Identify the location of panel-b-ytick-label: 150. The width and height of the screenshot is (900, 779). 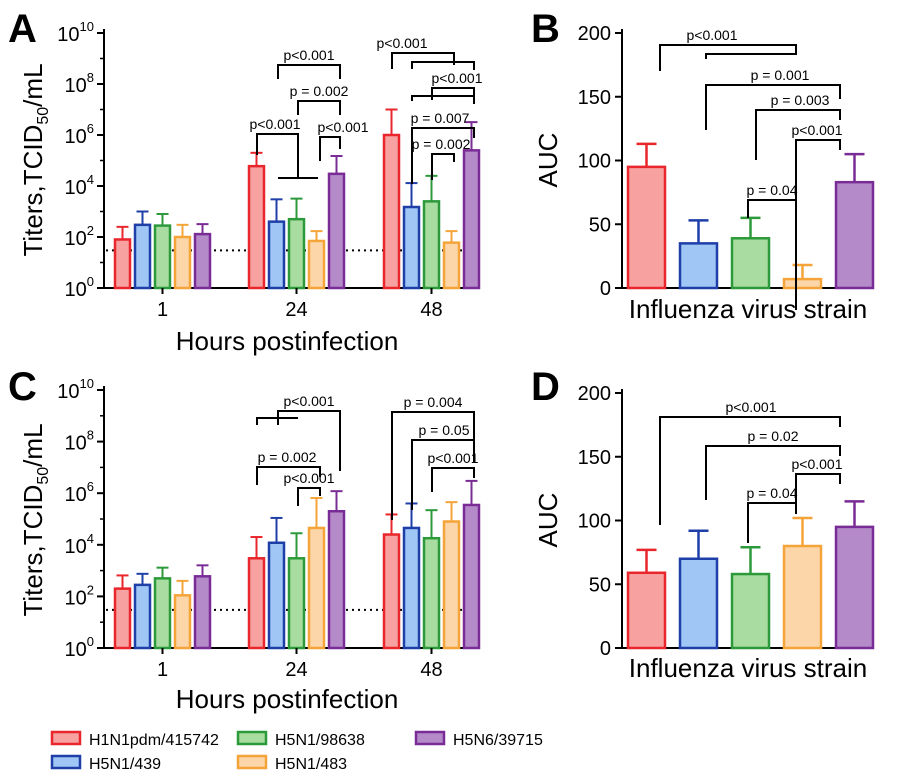
(594, 98).